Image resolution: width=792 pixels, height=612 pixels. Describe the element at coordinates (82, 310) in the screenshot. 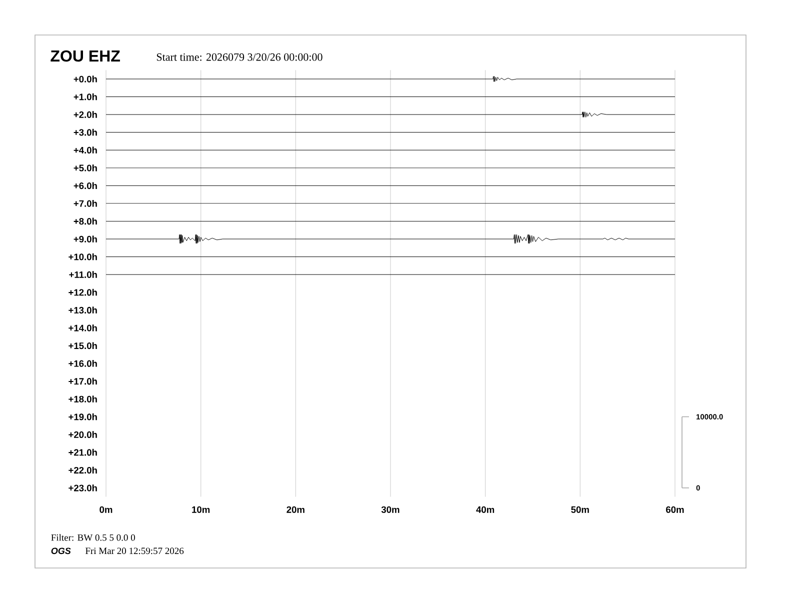

I see `y-tick-label: +13.0h` at that location.